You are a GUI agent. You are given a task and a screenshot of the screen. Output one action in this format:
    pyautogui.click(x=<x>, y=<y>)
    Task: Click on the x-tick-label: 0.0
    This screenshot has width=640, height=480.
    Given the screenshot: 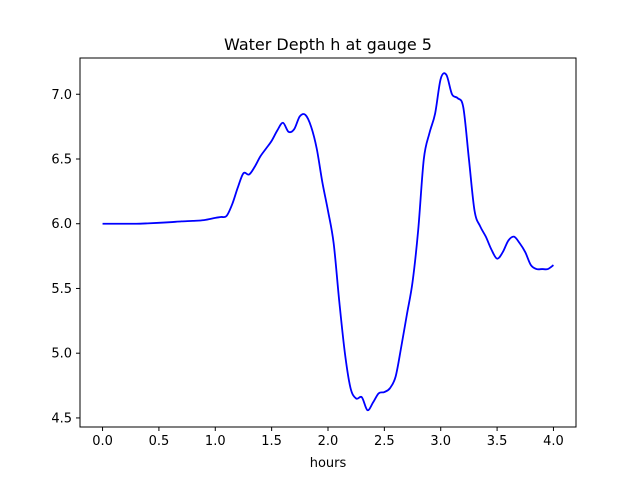 What is the action you would take?
    pyautogui.click(x=102, y=441)
    